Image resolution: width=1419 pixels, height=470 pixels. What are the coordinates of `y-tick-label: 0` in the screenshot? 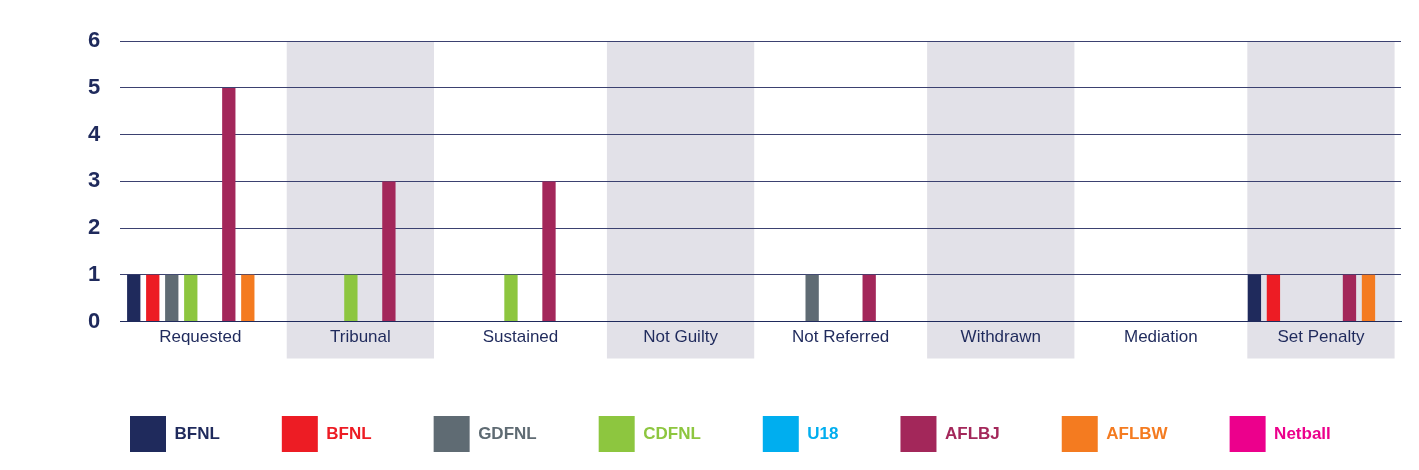 It's located at (94, 320).